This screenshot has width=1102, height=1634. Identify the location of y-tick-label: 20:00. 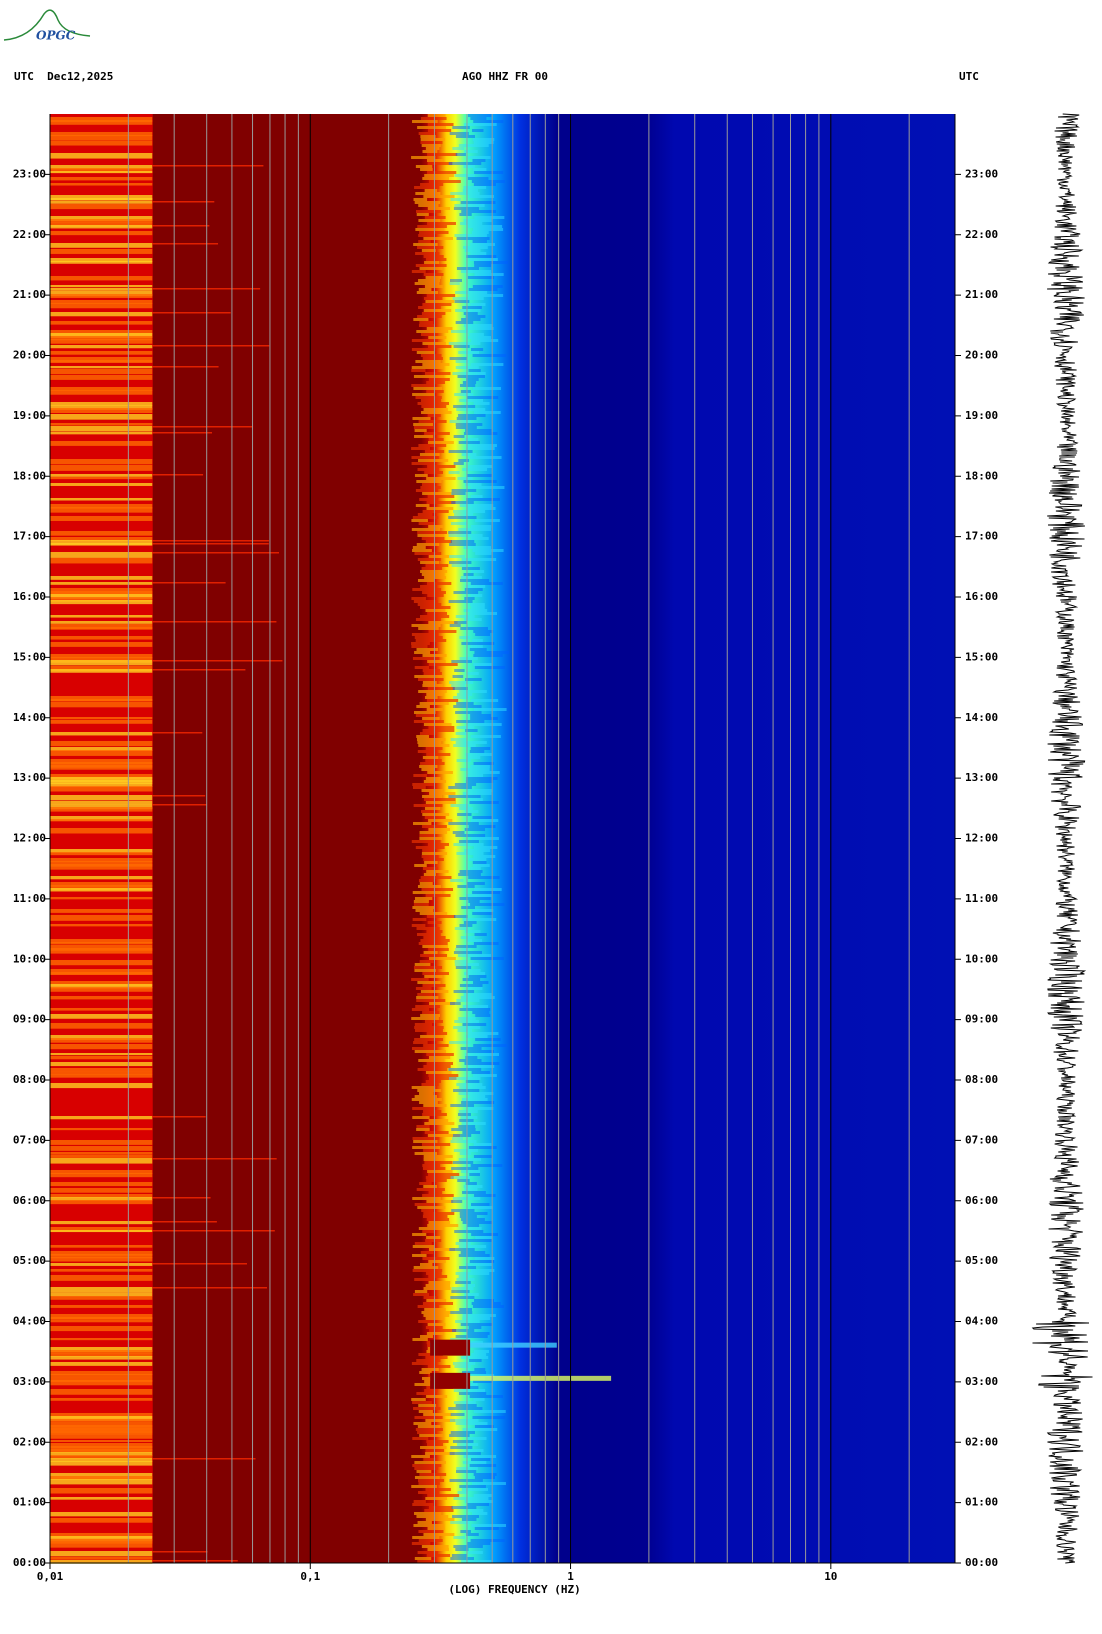
(29, 355).